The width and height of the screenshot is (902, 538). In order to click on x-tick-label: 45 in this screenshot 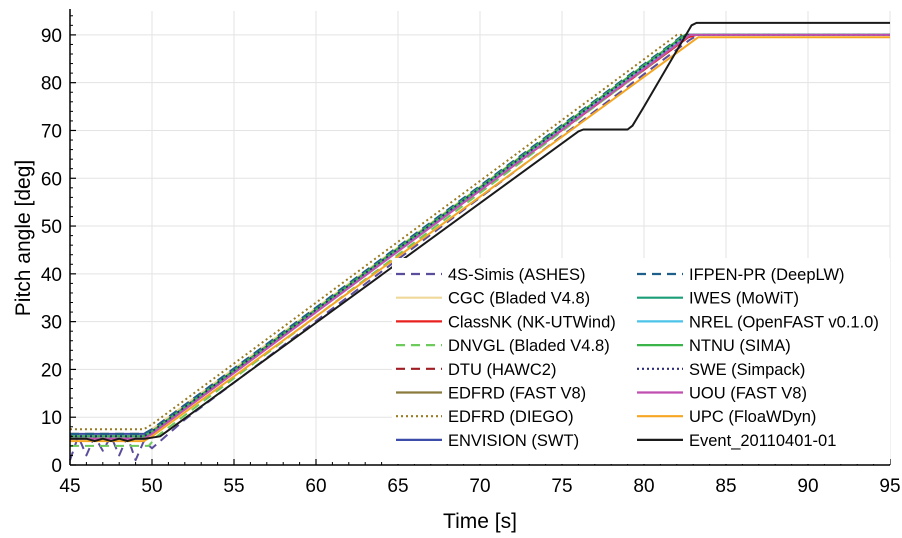, I will do `click(69, 486)`.